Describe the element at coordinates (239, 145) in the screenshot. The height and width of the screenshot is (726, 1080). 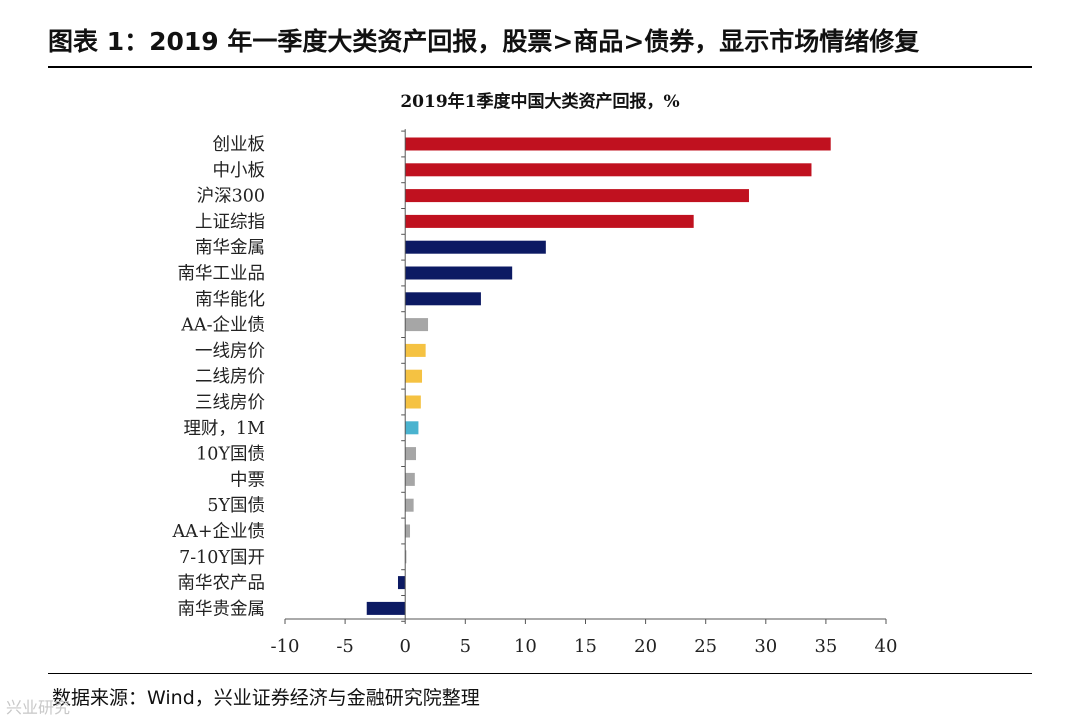
I see `category-label: 创业板` at that location.